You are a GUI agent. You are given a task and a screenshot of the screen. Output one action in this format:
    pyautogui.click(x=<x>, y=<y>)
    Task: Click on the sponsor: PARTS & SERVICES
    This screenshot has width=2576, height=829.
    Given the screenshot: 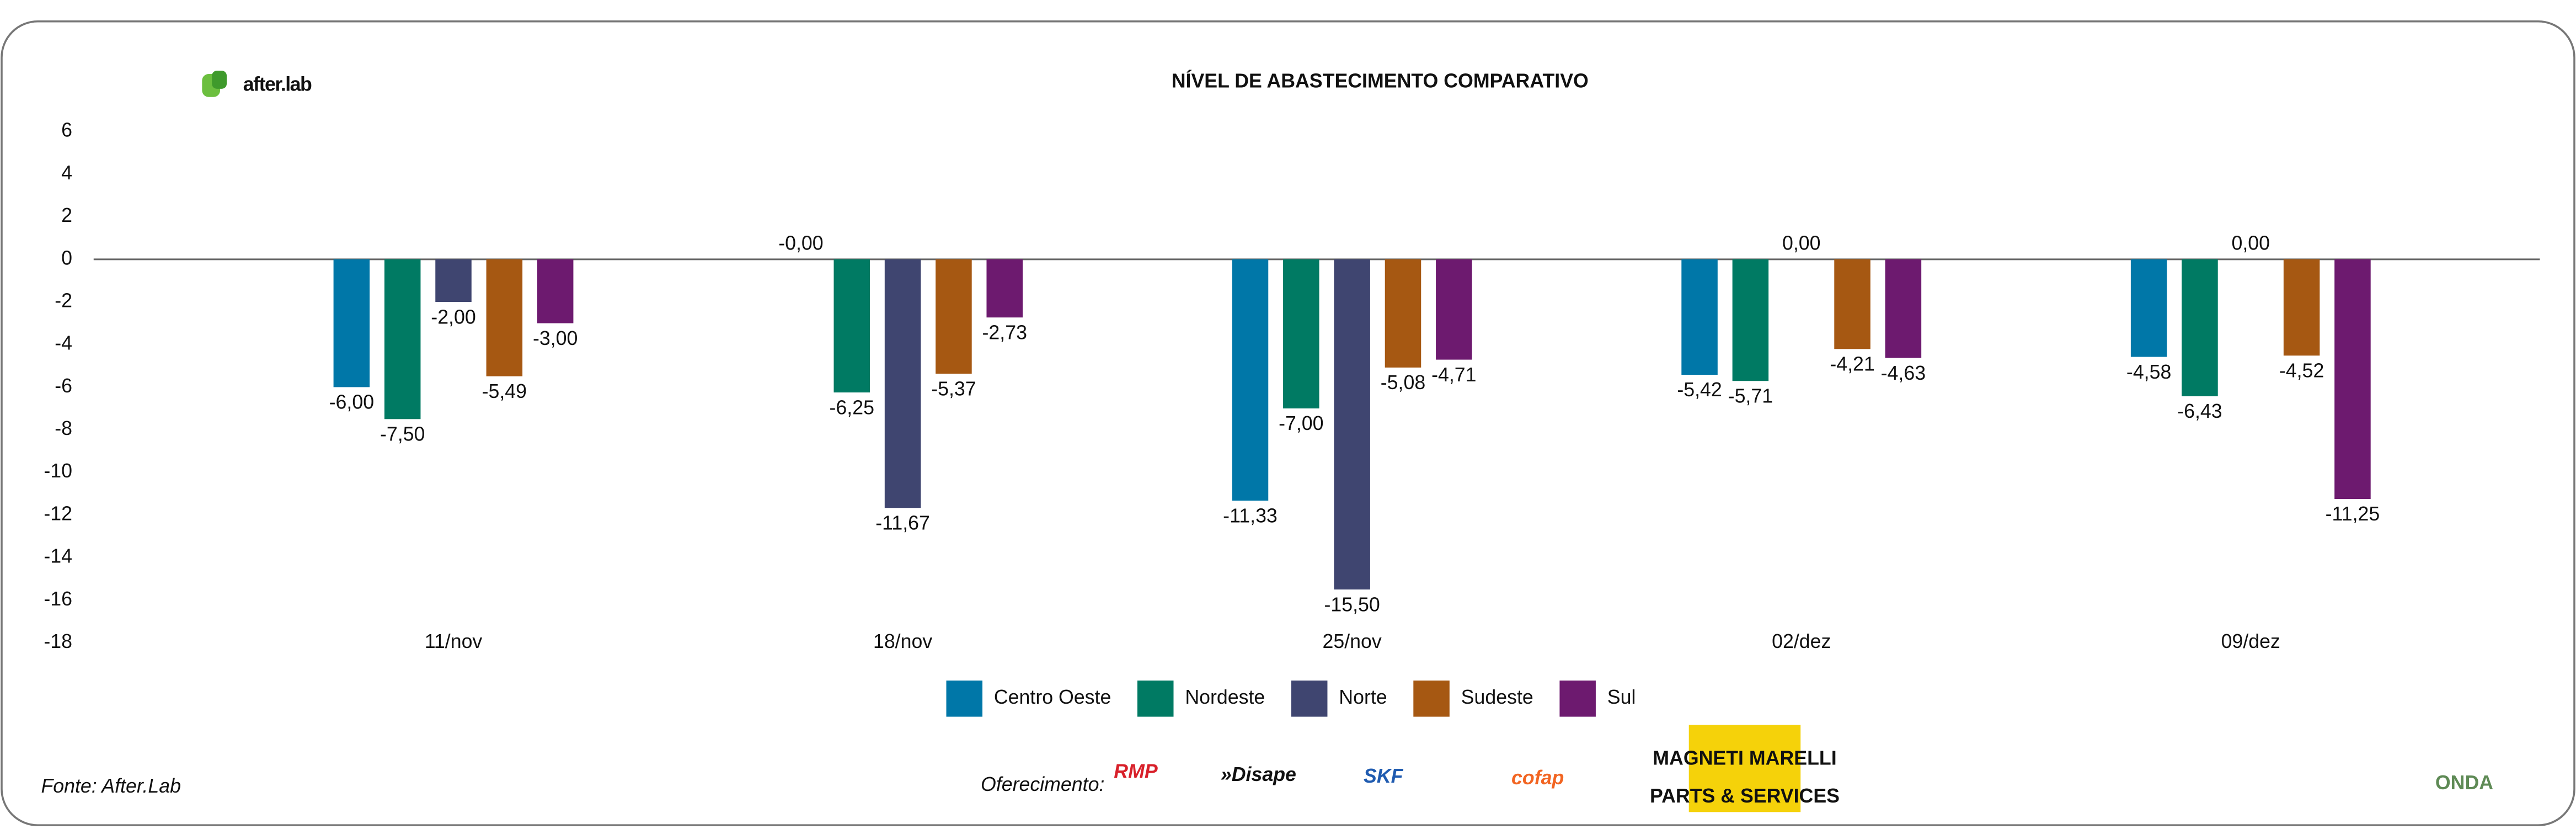 What is the action you would take?
    pyautogui.click(x=1745, y=796)
    